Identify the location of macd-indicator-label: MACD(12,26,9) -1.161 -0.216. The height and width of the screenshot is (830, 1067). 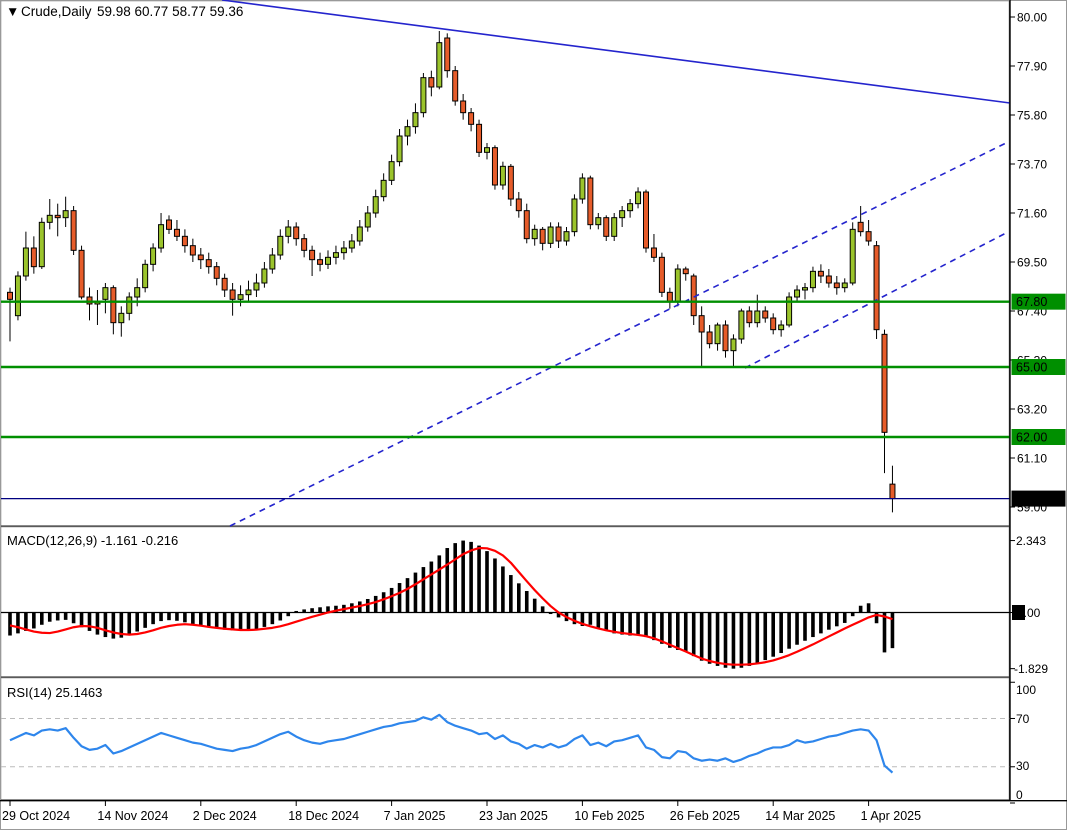
(92, 540).